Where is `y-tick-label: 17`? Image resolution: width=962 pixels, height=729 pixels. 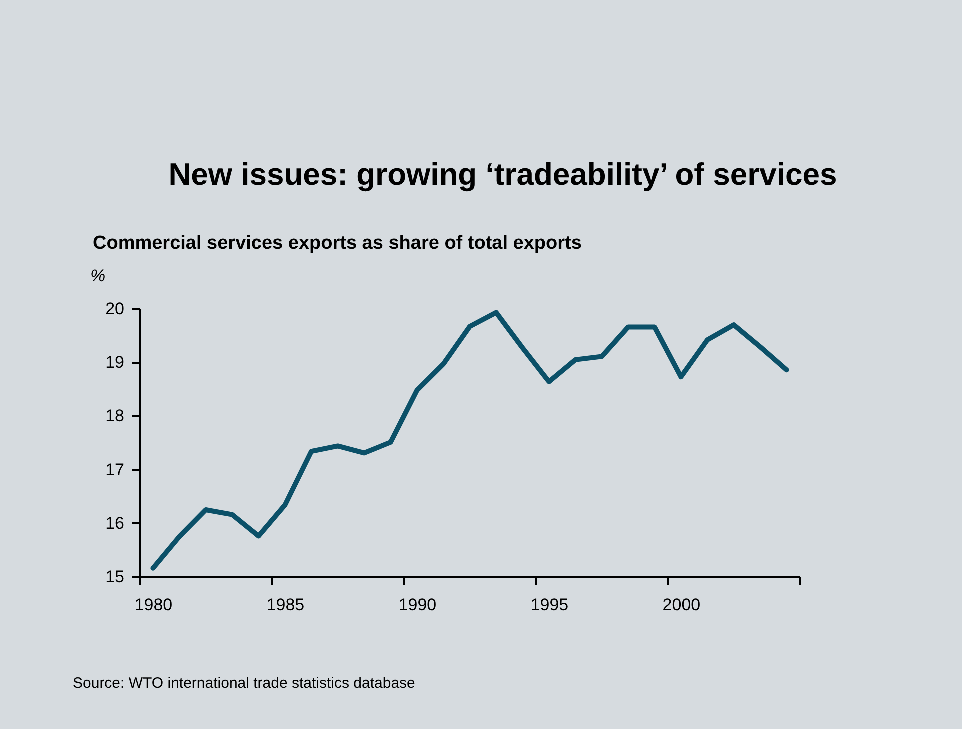 y-tick-label: 17 is located at coordinates (115, 470).